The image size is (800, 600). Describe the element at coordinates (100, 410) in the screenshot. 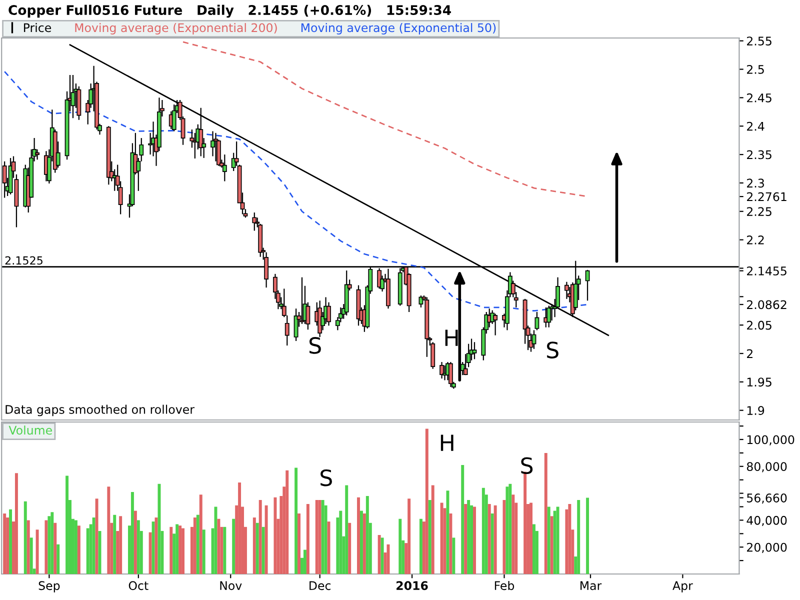

I see `annotation: Data gaps smoothed on rollover` at that location.